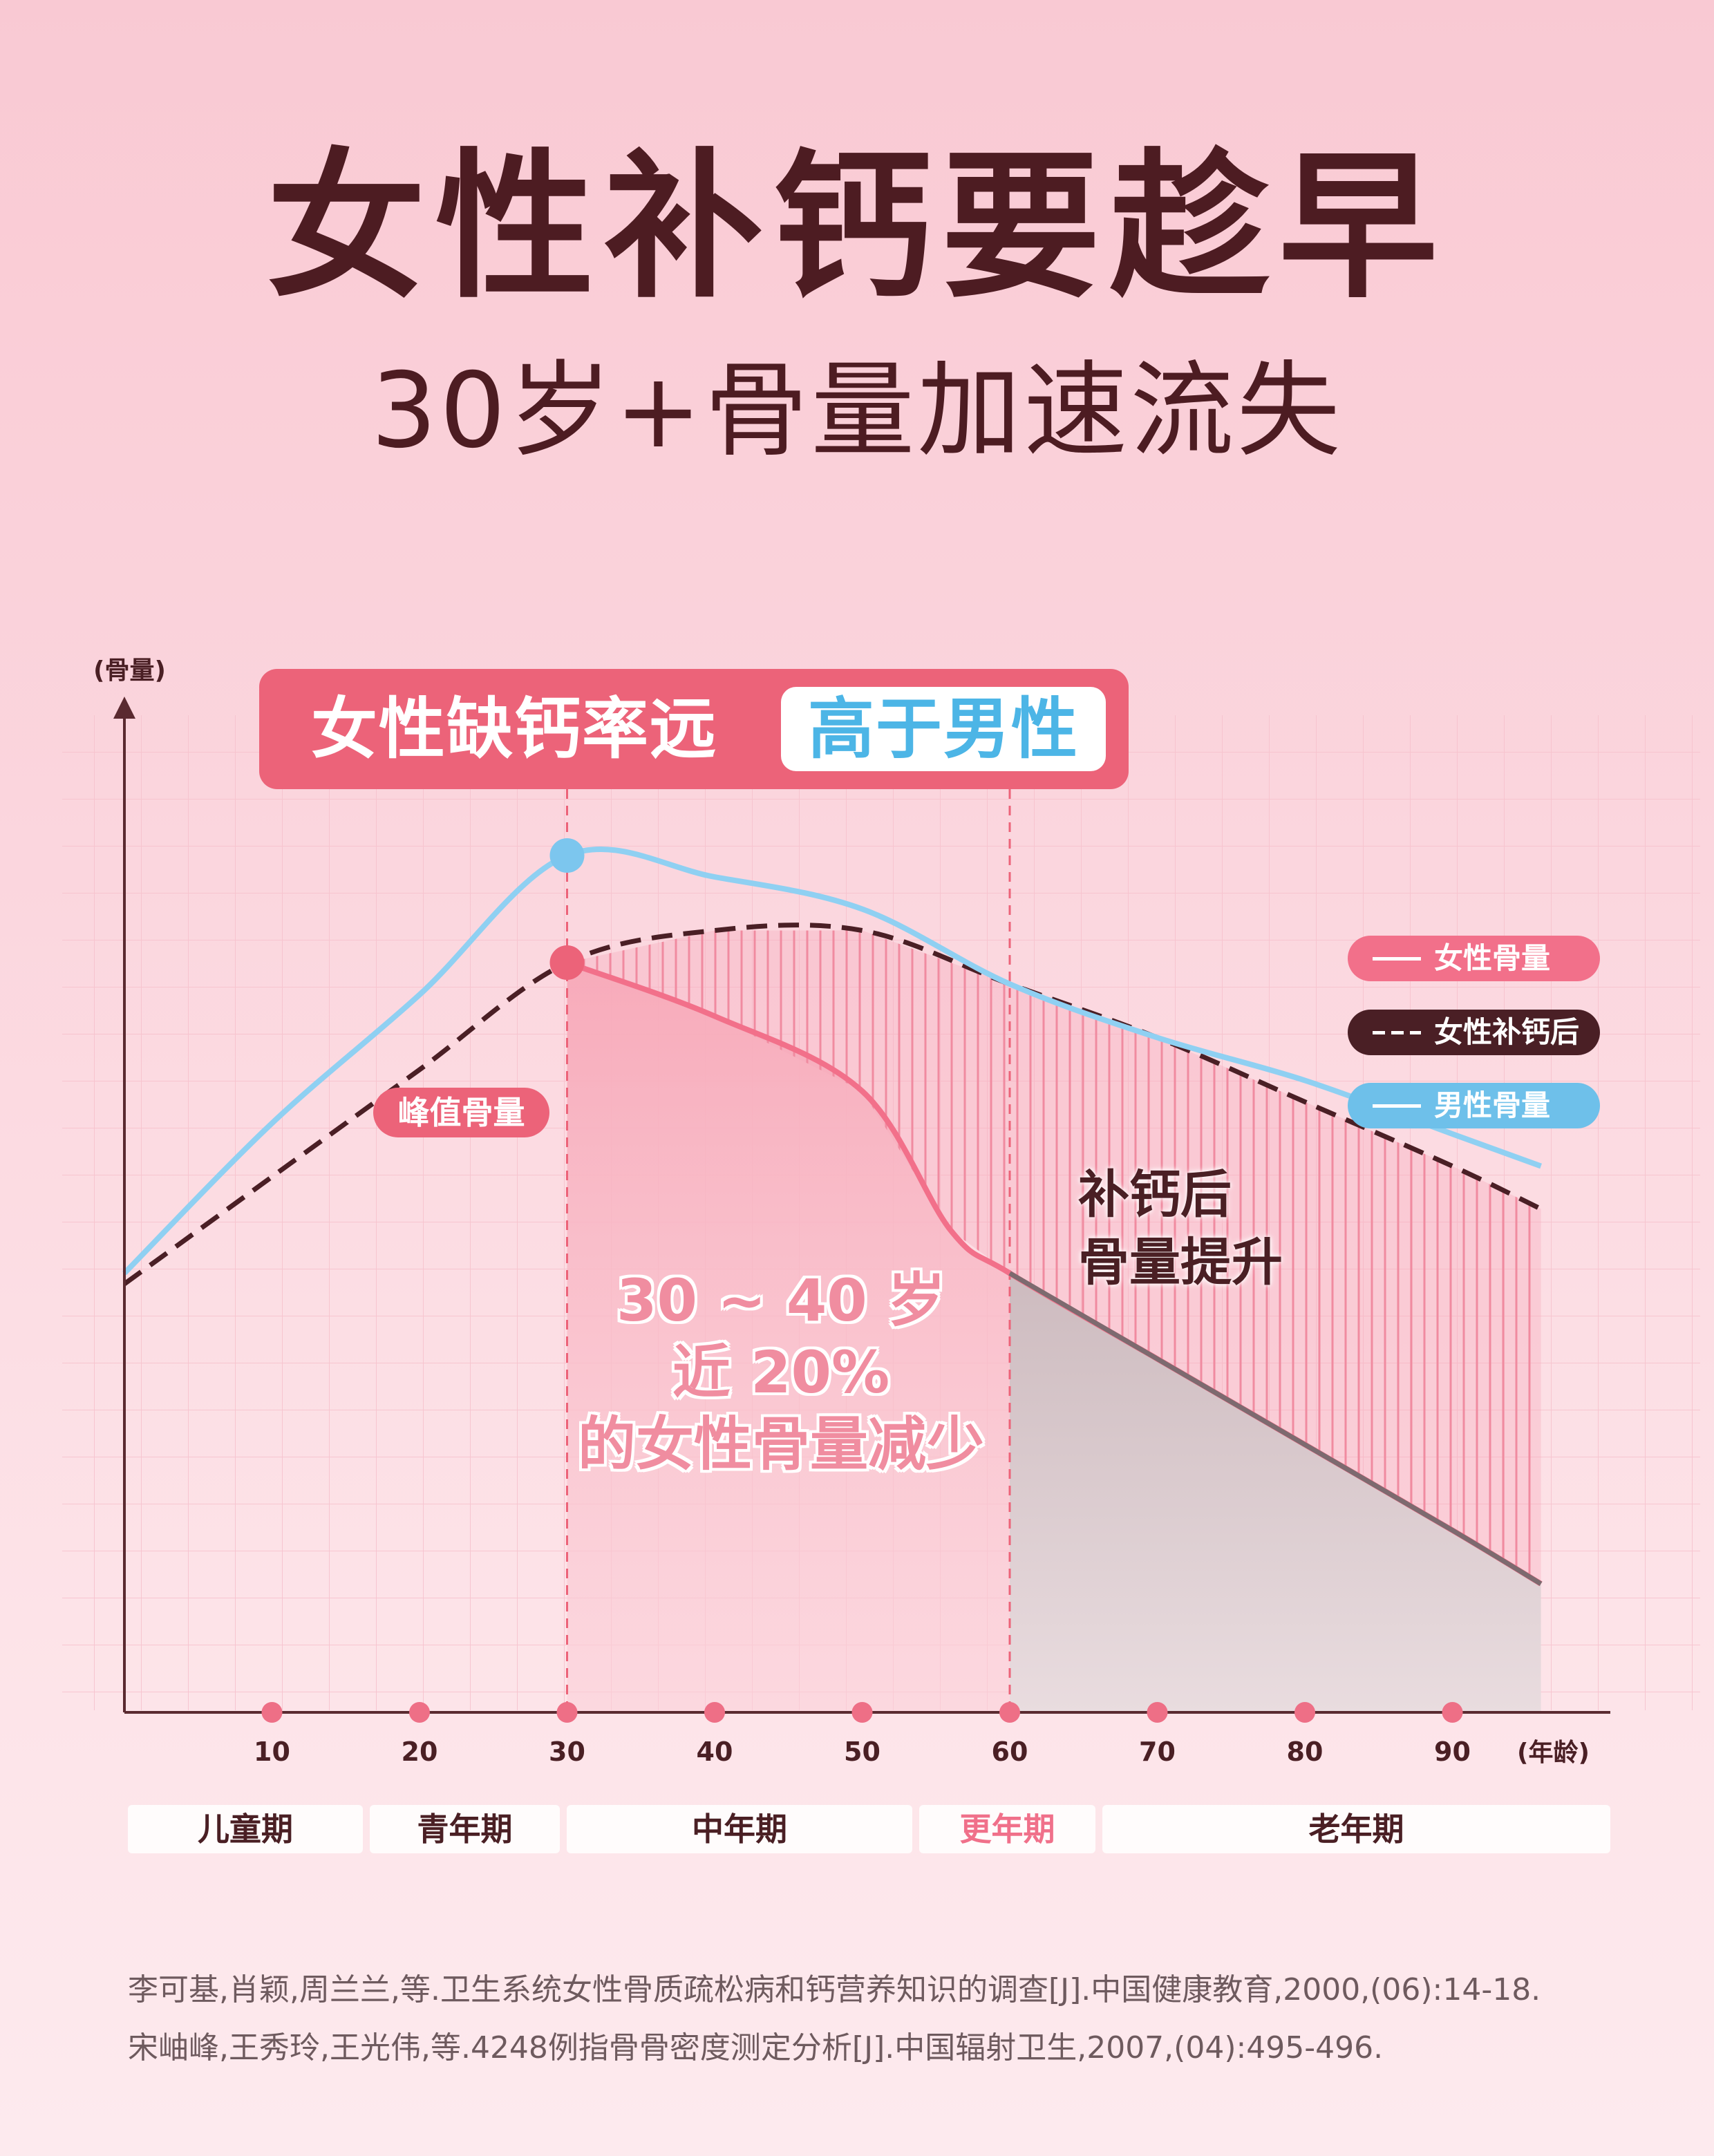  I want to click on page-subtitle: 30岁+骨量加速流失, so click(857, 411).